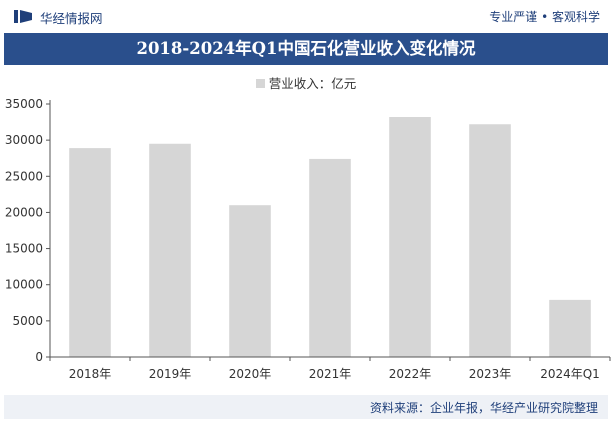  What do you see at coordinates (544, 17) in the screenshot?
I see `slogan: 专业严谨 • 客观科学` at bounding box center [544, 17].